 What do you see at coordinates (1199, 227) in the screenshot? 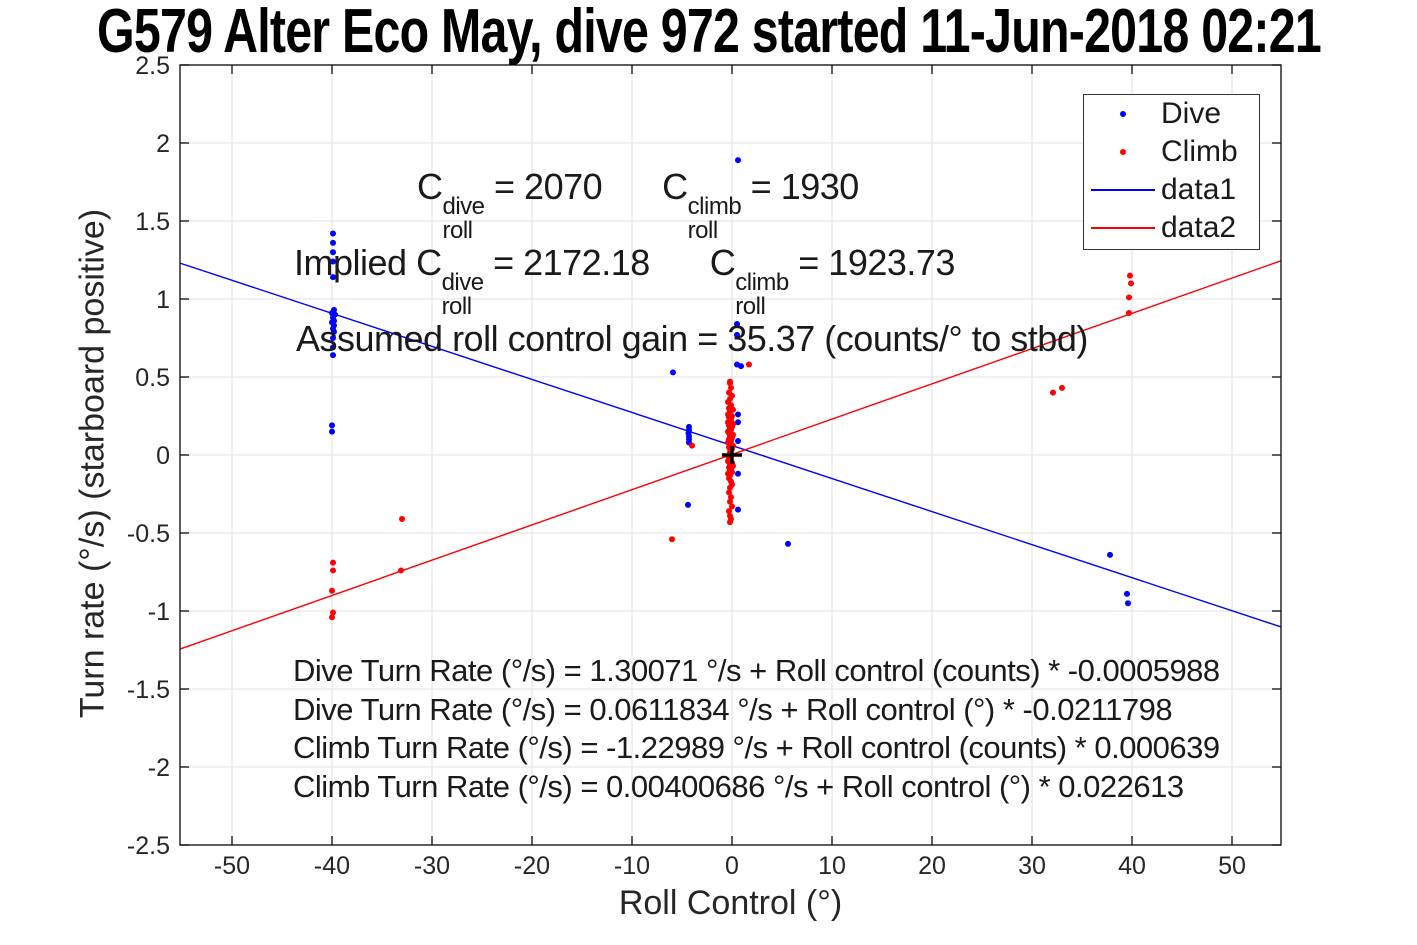
I see `legend-label: data2` at bounding box center [1199, 227].